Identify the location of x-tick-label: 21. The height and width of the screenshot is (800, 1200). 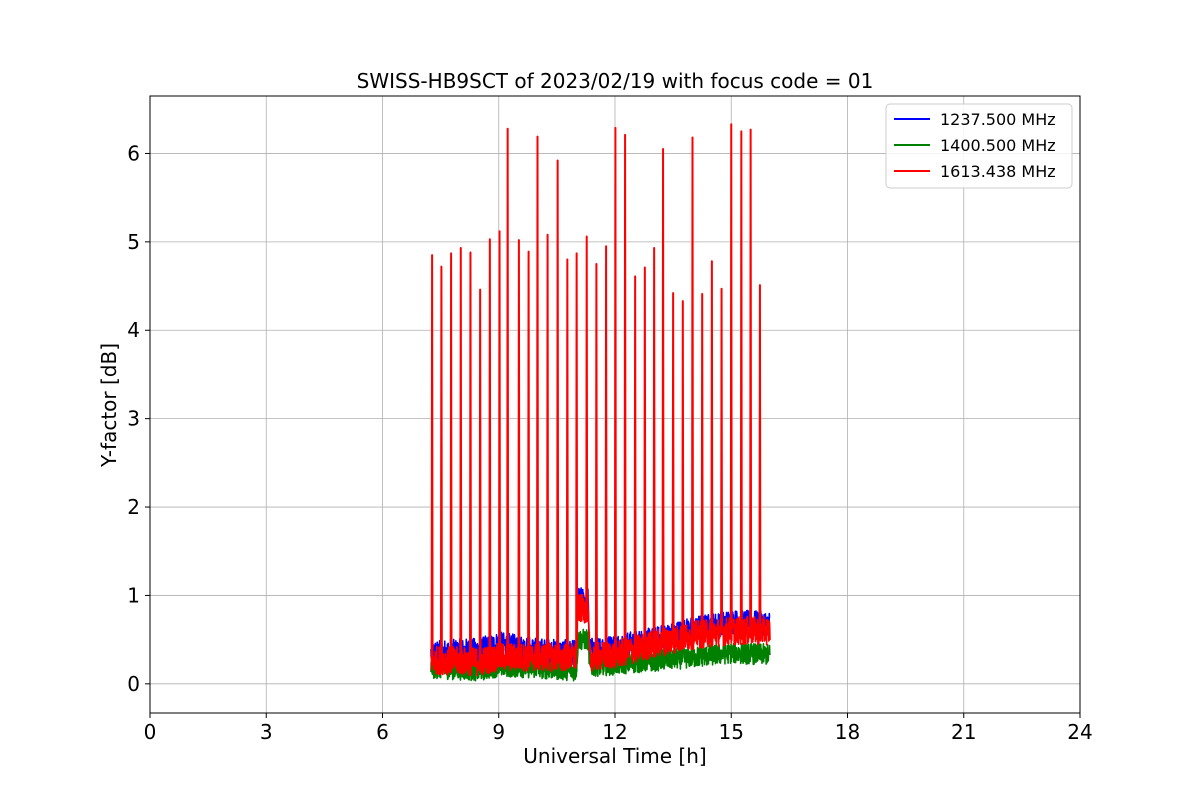
(963, 732).